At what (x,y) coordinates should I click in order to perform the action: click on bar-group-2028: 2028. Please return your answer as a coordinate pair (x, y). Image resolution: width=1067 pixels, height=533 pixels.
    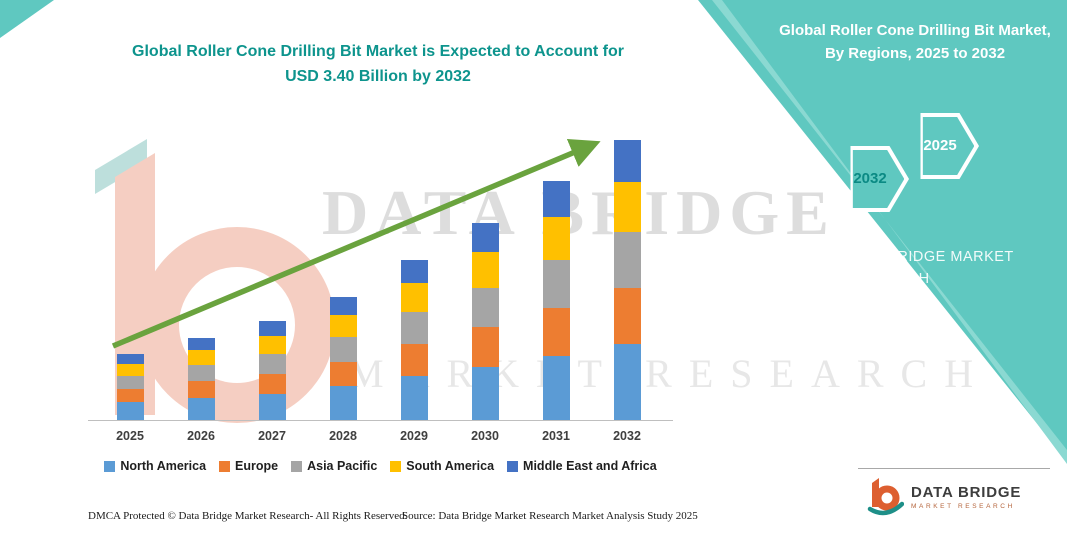
    Looking at the image, I should click on (343, 369).